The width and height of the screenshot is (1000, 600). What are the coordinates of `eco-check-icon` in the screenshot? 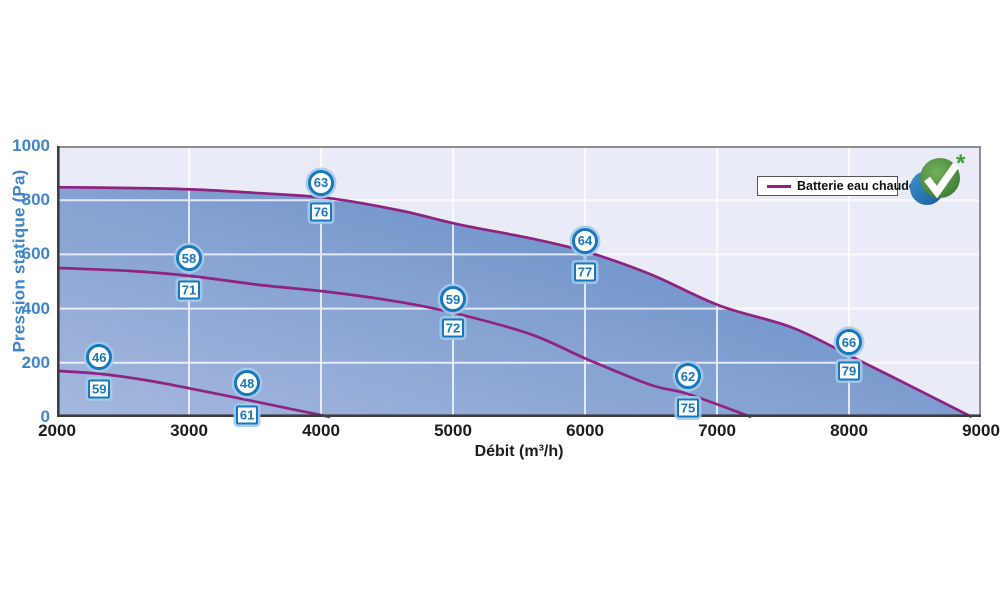 It's located at (935, 181).